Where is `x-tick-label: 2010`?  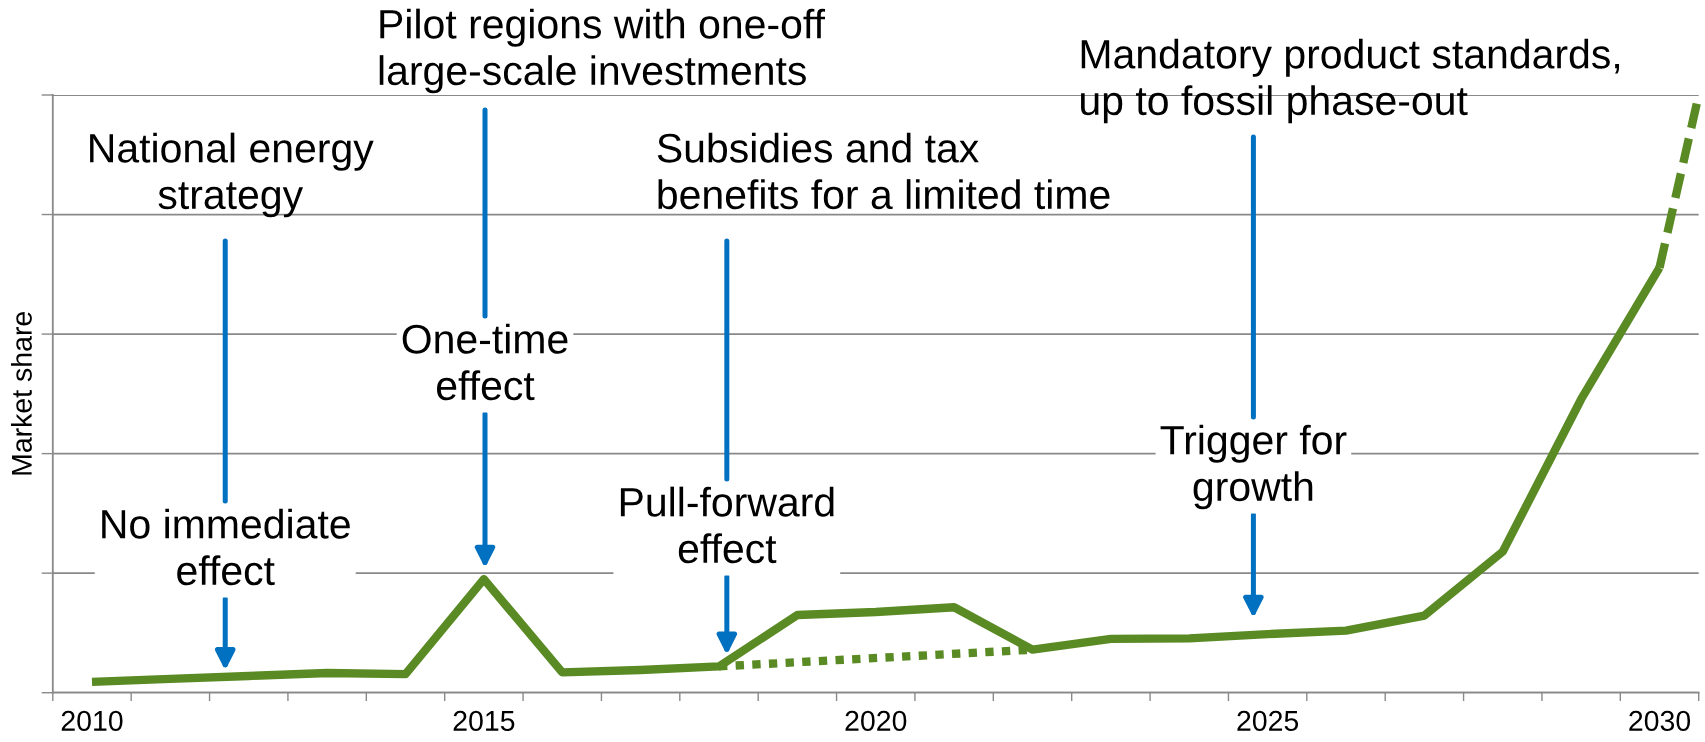
x-tick-label: 2010 is located at coordinates (92, 720).